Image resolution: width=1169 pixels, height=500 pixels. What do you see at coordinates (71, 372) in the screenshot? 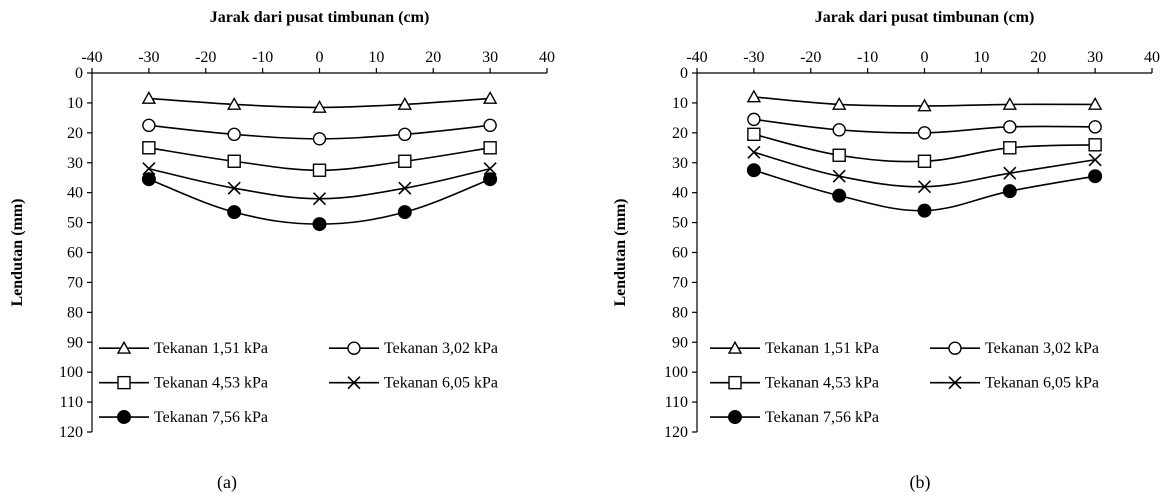
I see `y-tick-label-a-10: 100` at bounding box center [71, 372].